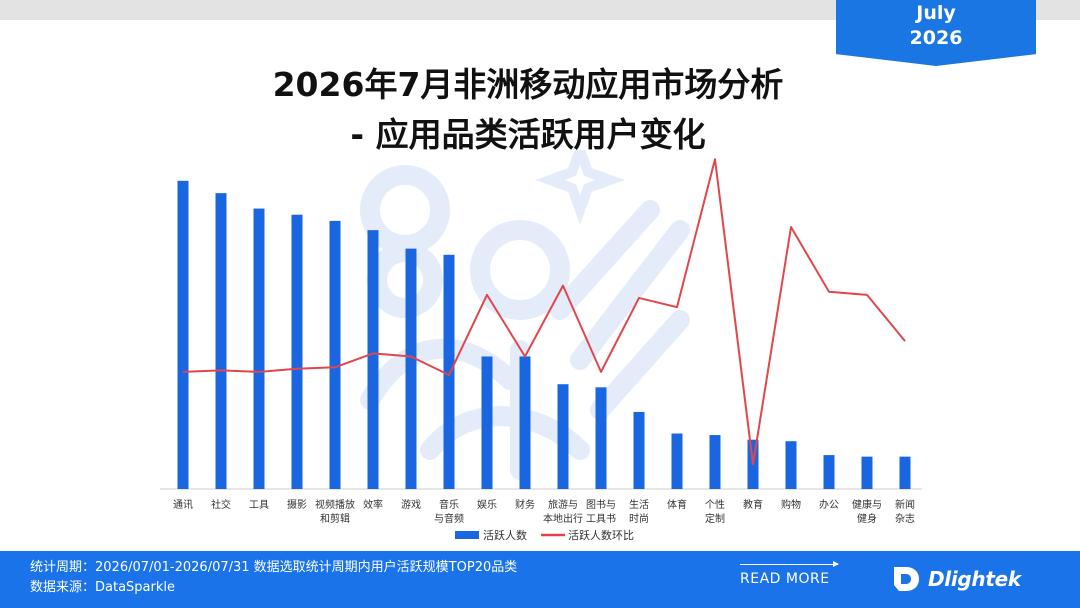 The image size is (1080, 608). What do you see at coordinates (525, 504) in the screenshot?
I see `x-tick-label: 财务` at bounding box center [525, 504].